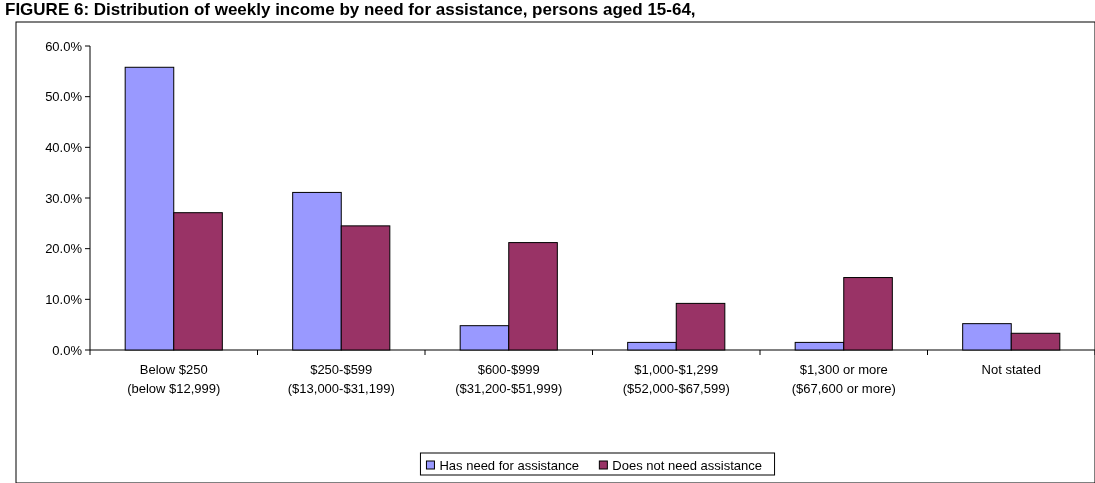 Image resolution: width=1095 pixels, height=483 pixels. Describe the element at coordinates (509, 379) in the screenshot. I see `x-tick-label: $600-$999 ($31,200-$51,999)` at that location.